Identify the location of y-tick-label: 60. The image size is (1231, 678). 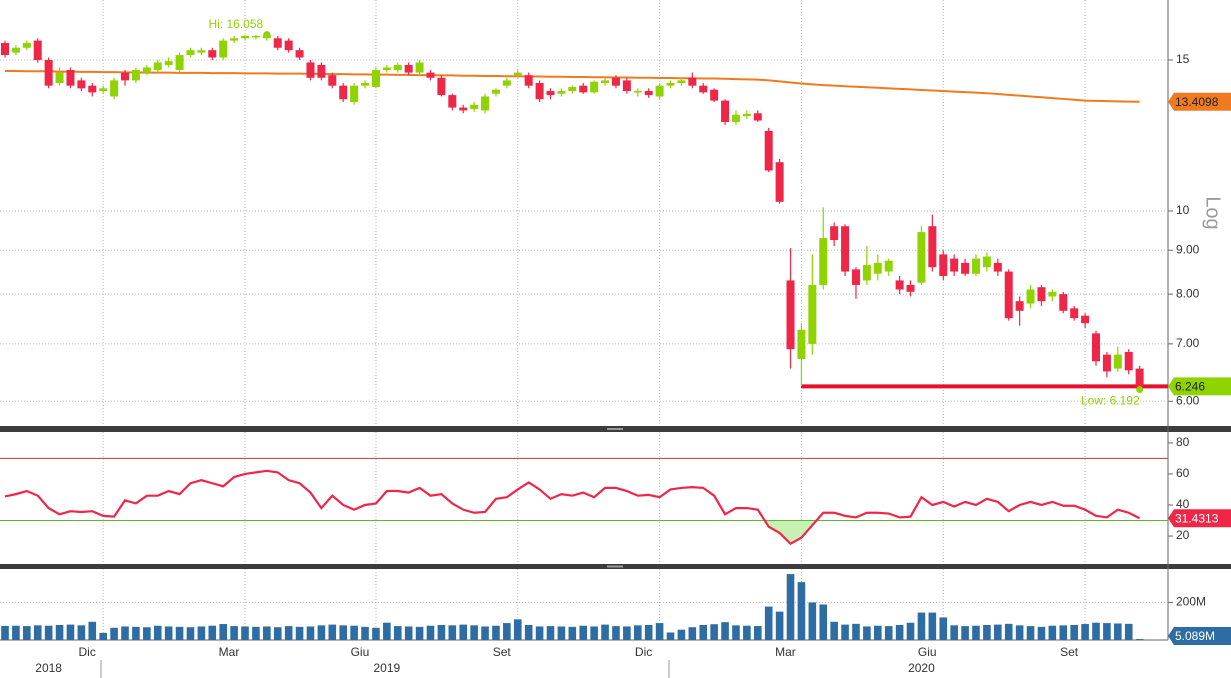
(1183, 473).